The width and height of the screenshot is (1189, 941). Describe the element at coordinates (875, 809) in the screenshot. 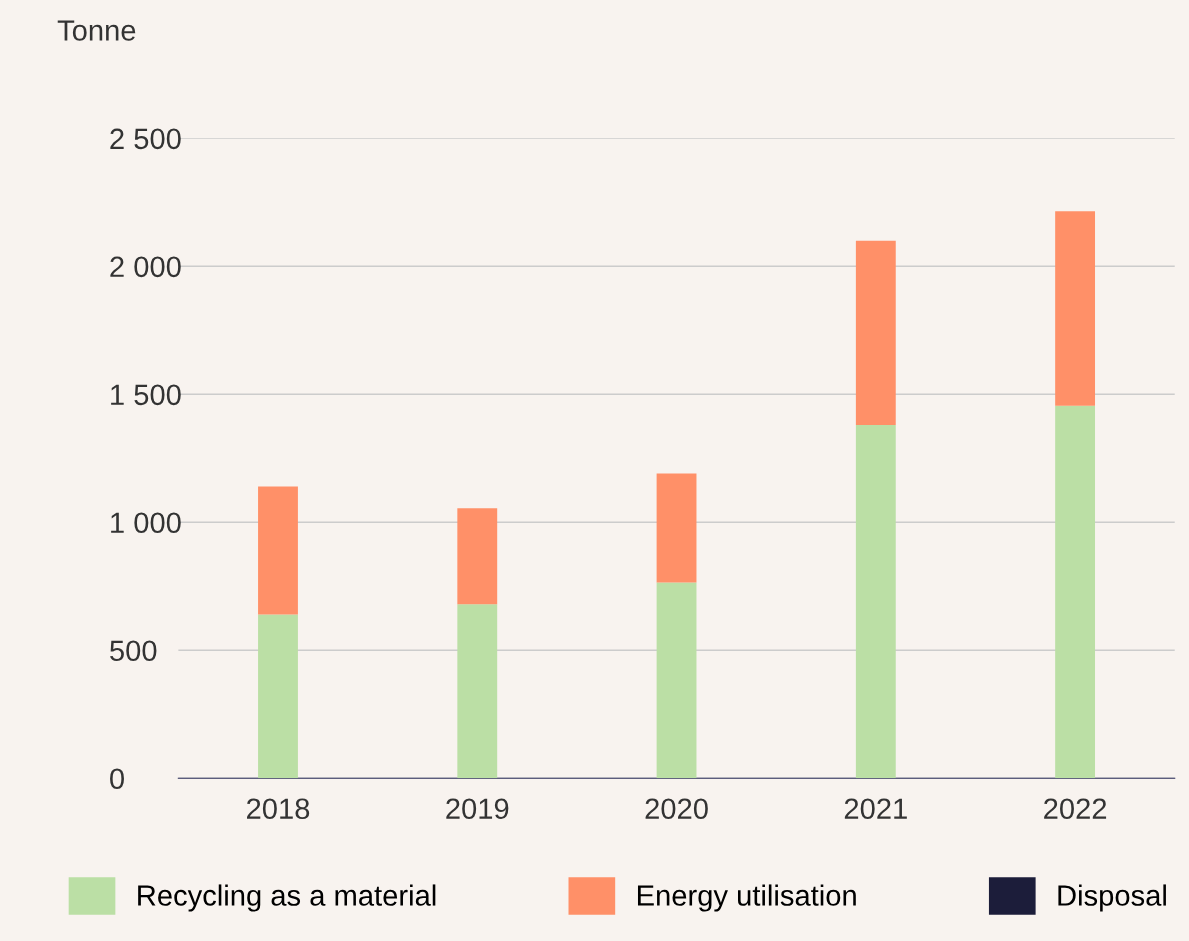

I see `x-tick-label: 2021` at that location.